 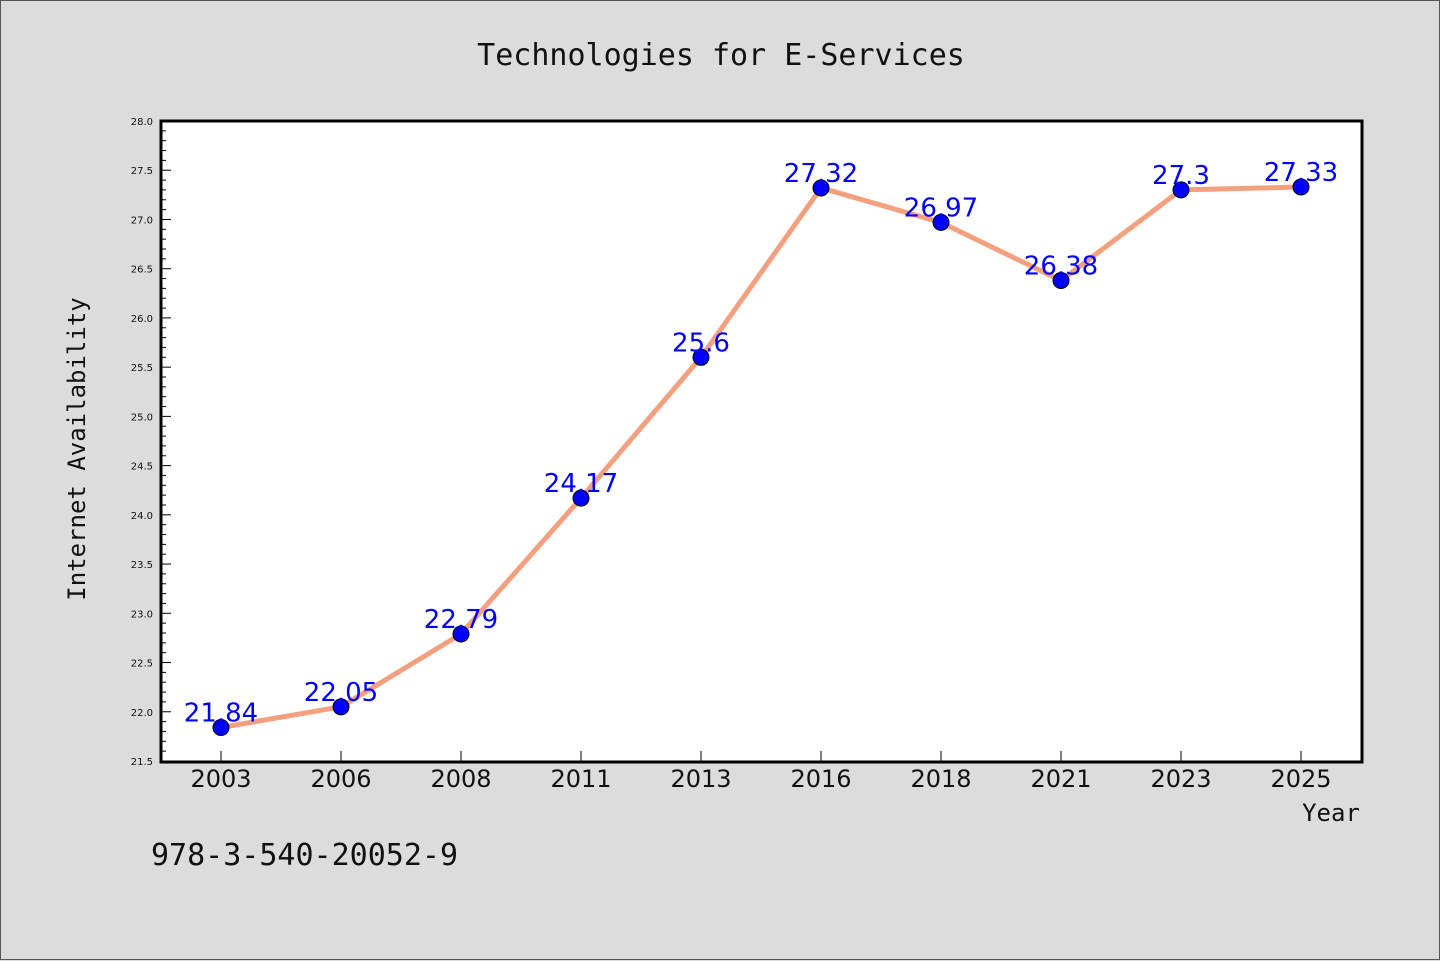 What do you see at coordinates (142, 270) in the screenshot?
I see `y-tick-label: 26.5` at bounding box center [142, 270].